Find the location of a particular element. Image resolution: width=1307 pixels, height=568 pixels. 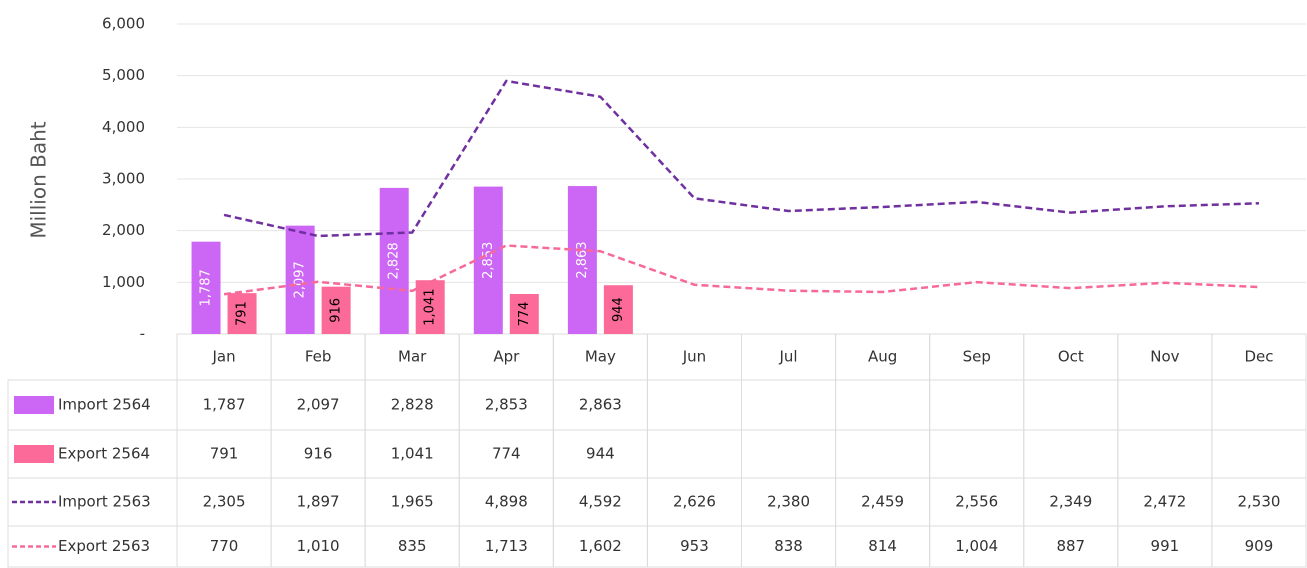

table-value: 2,472 is located at coordinates (1164, 502).